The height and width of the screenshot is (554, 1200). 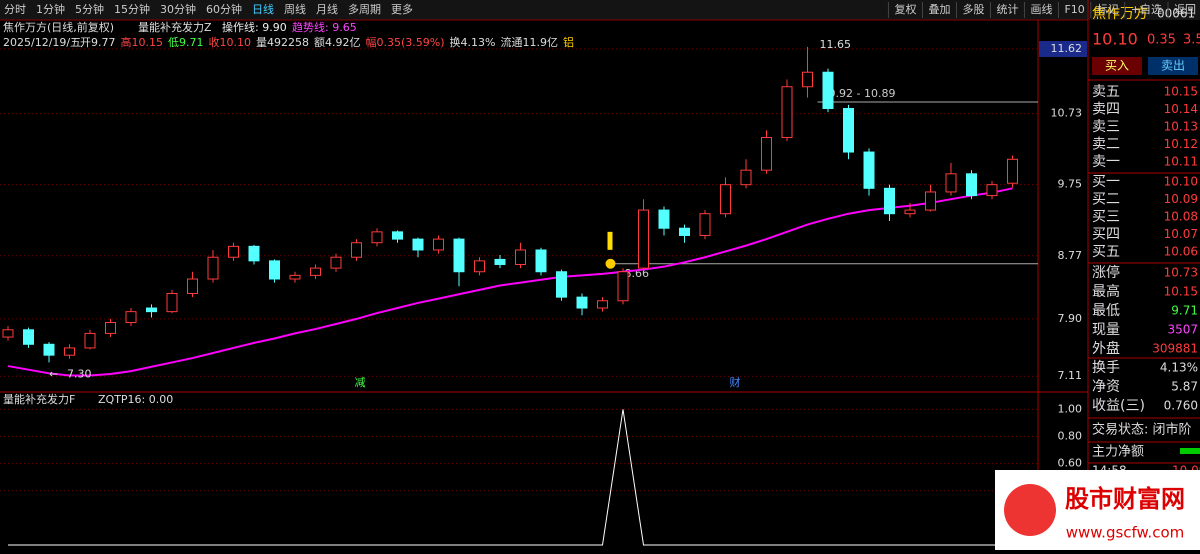 I want to click on tool-button: F10, so click(x=1074, y=9).